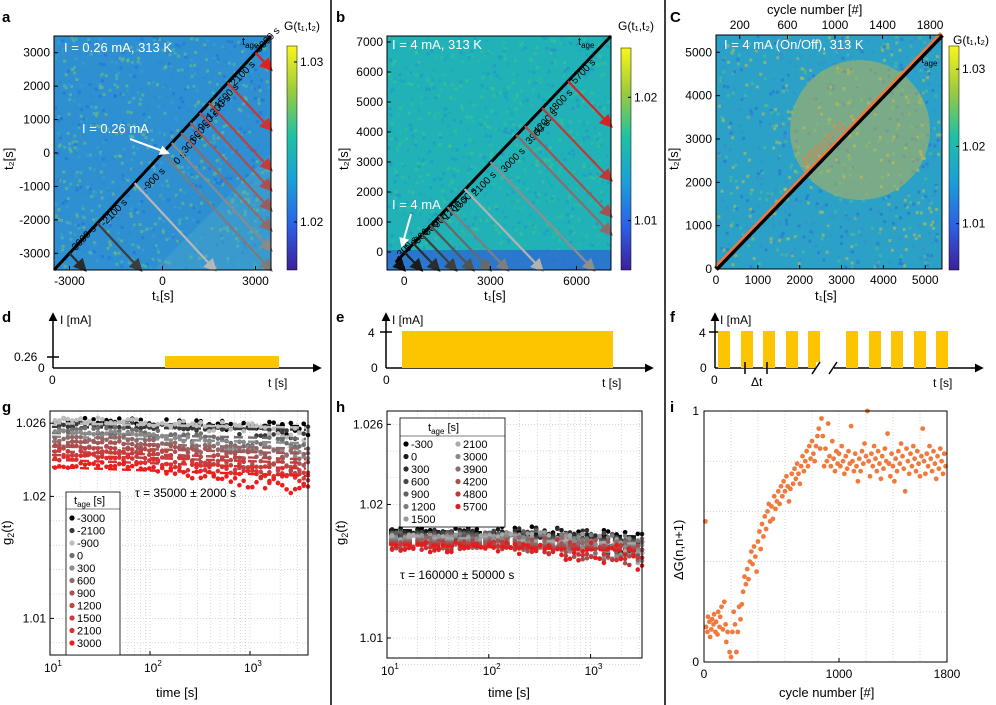 The width and height of the screenshot is (996, 705). What do you see at coordinates (825, 536) in the screenshot?
I see `chart-i-plot-area` at bounding box center [825, 536].